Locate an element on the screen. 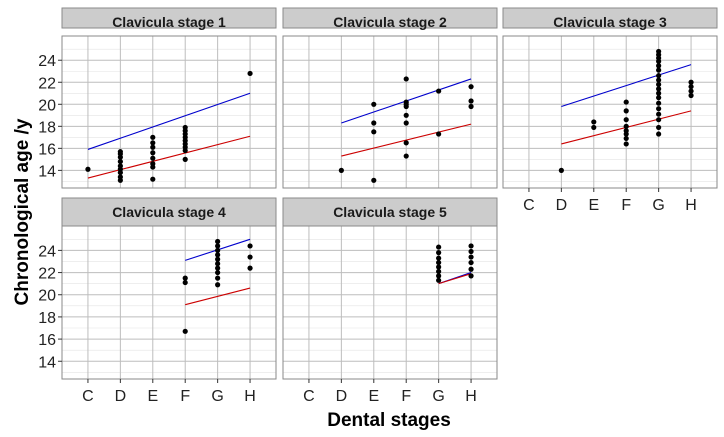 Image resolution: width=724 pixels, height=437 pixels. y-axis-bottom-row: 14 16 18 20 22 24 is located at coordinates (50, 307).